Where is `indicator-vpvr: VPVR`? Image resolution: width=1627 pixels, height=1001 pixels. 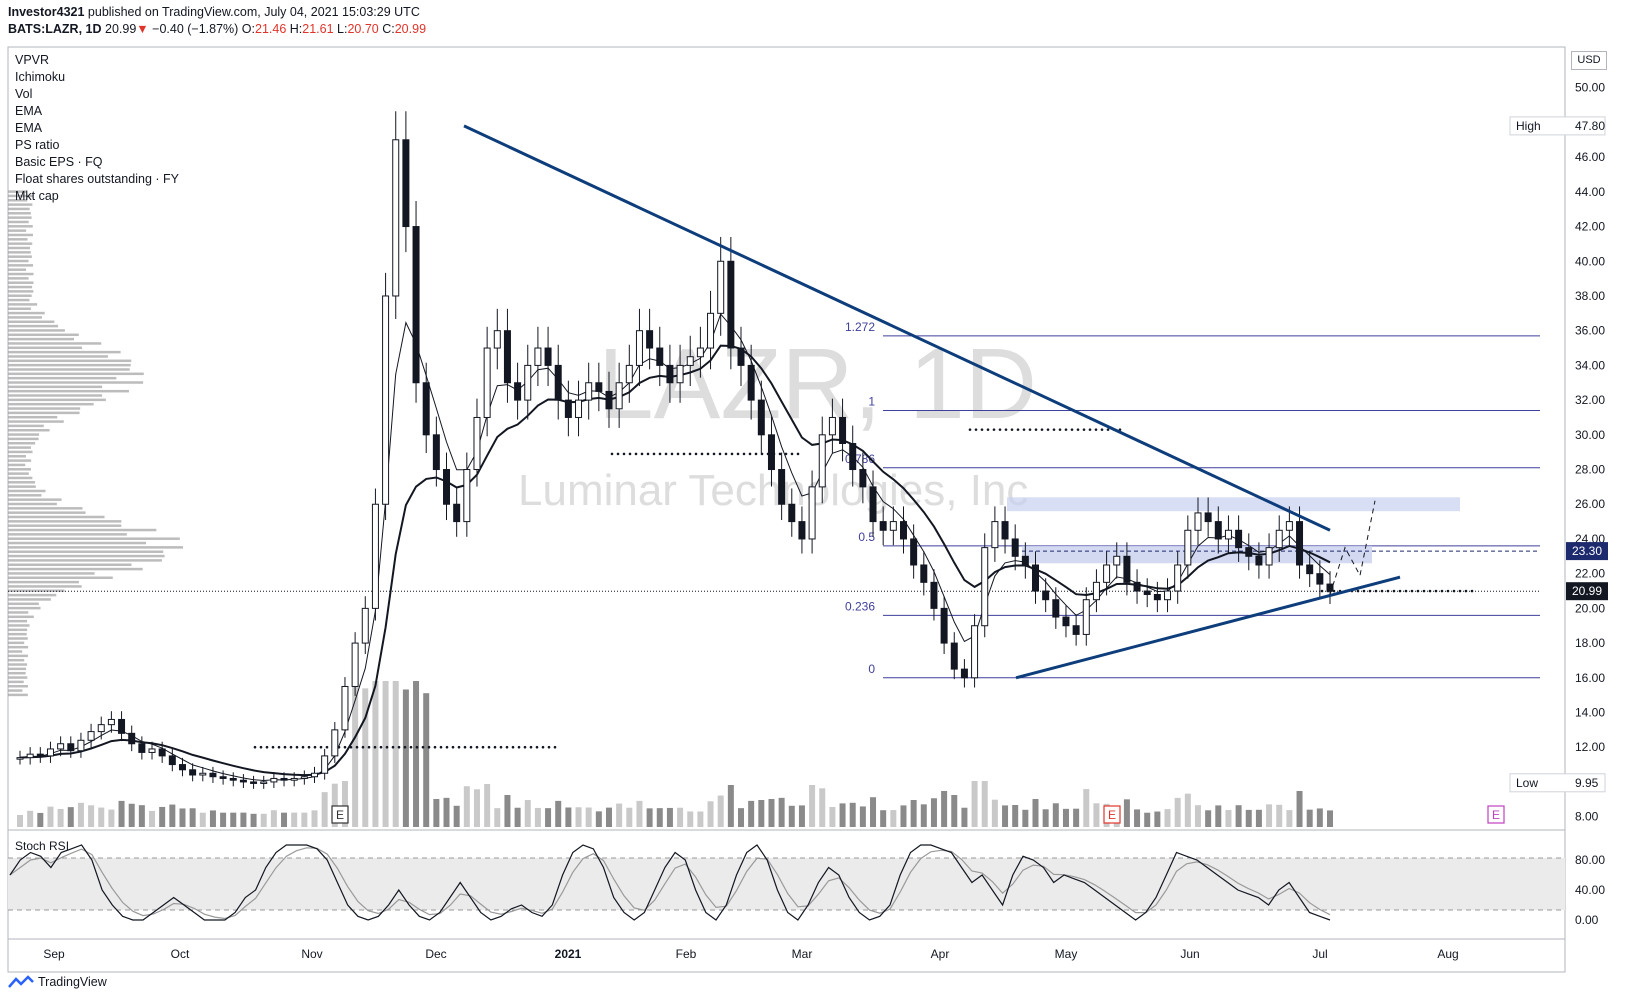 indicator-vpvr: VPVR is located at coordinates (32, 60).